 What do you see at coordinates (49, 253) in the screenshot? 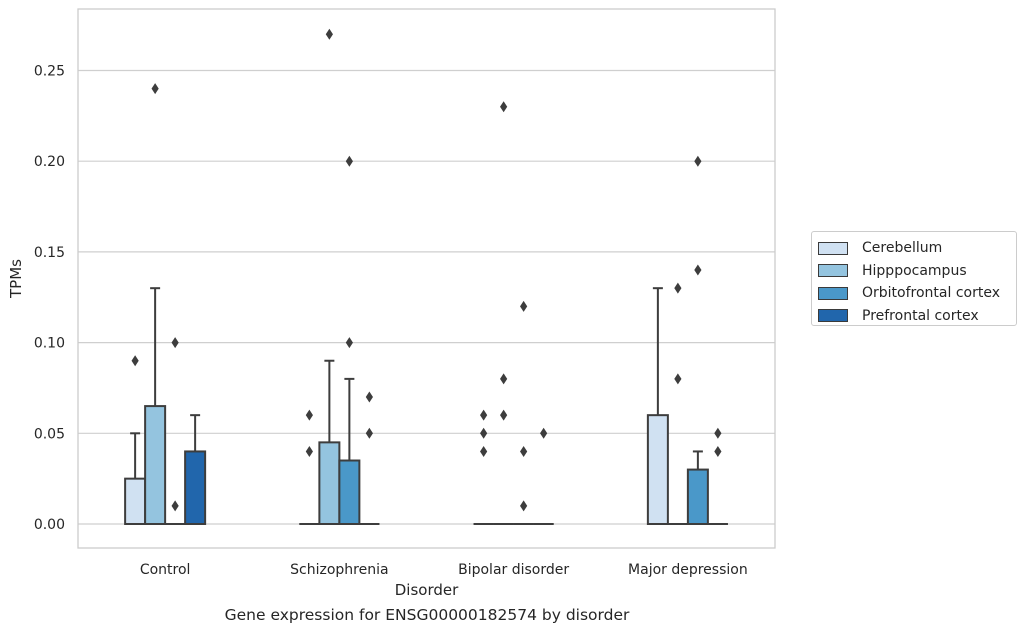
I see `y-tick-label: 0.15` at bounding box center [49, 253].